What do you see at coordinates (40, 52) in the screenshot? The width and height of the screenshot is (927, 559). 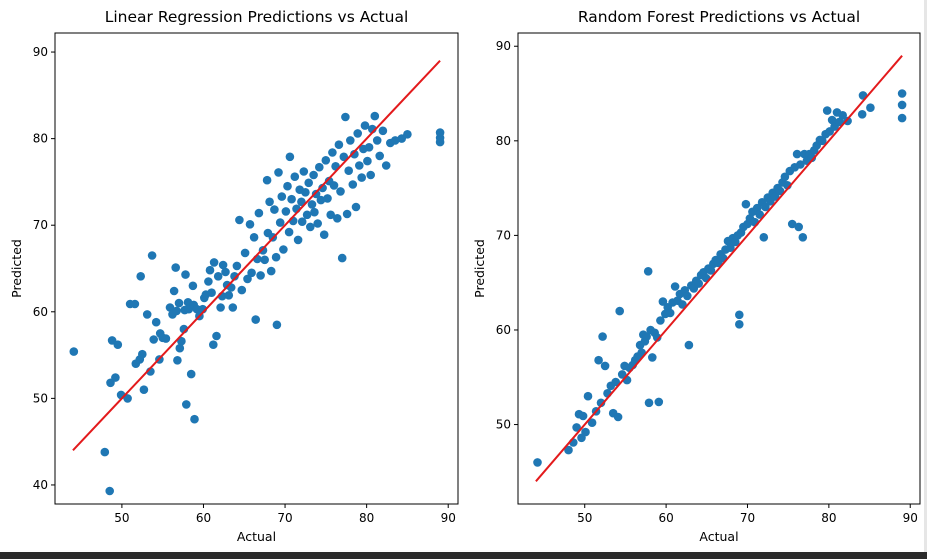 I see `y-tick-label: 90` at bounding box center [40, 52].